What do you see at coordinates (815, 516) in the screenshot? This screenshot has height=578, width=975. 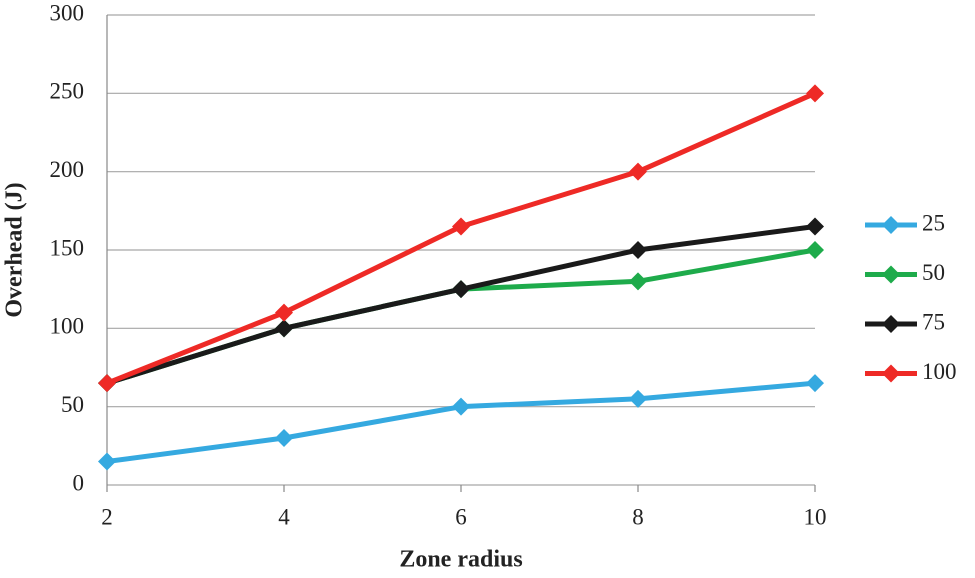 I see `x-tick-label: 10` at bounding box center [815, 516].